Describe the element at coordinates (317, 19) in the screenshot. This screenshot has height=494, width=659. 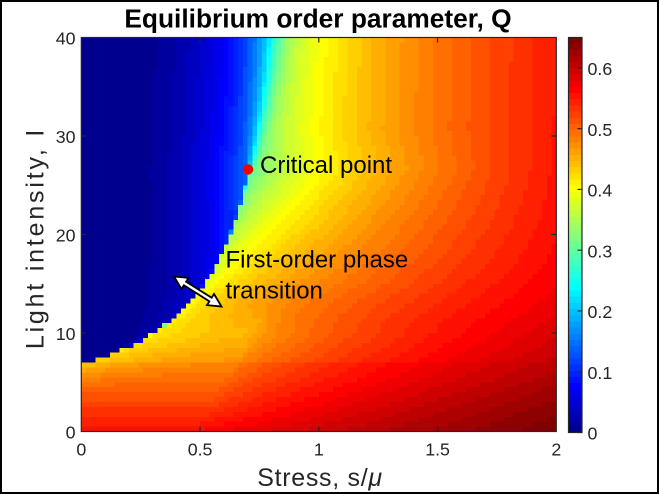
I see `svg-text: Equilibrium order parameter, Q` at that location.